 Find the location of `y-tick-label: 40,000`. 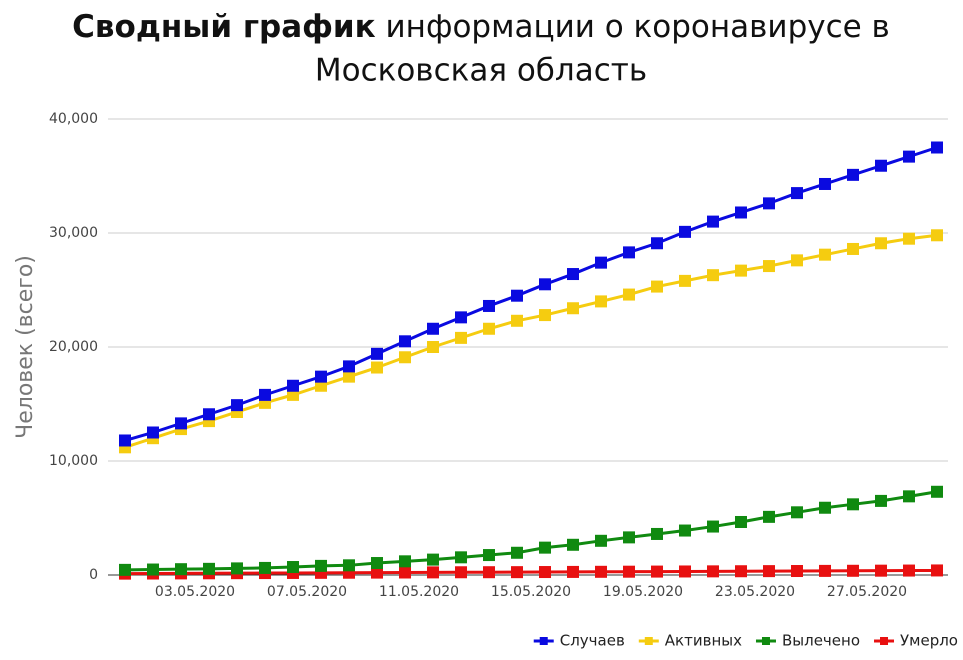

y-tick-label: 40,000 is located at coordinates (73, 119).